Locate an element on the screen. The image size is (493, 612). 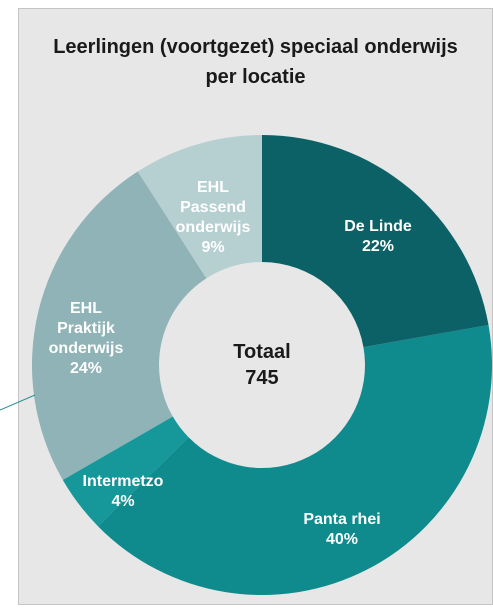
slice-label: Intermetzo 4% is located at coordinates (123, 492).